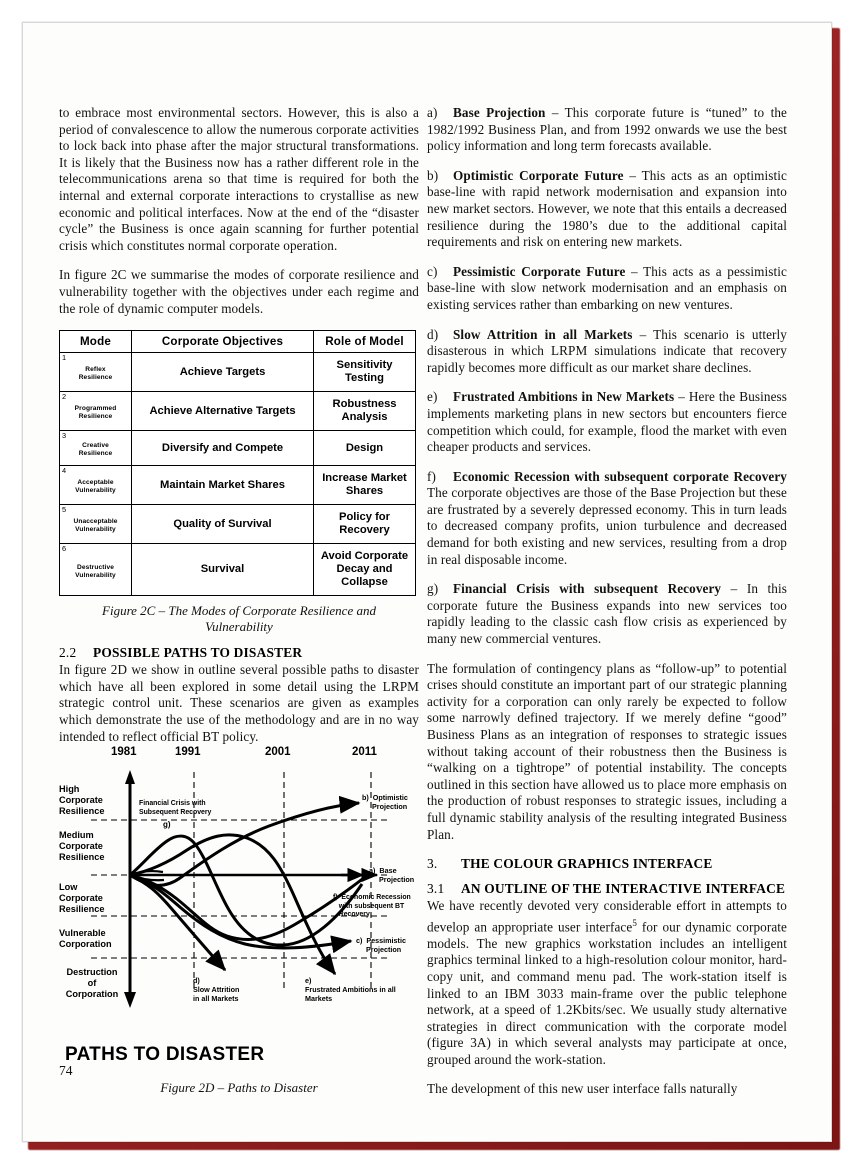  What do you see at coordinates (64, 510) in the screenshot?
I see `mode-index: 5` at bounding box center [64, 510].